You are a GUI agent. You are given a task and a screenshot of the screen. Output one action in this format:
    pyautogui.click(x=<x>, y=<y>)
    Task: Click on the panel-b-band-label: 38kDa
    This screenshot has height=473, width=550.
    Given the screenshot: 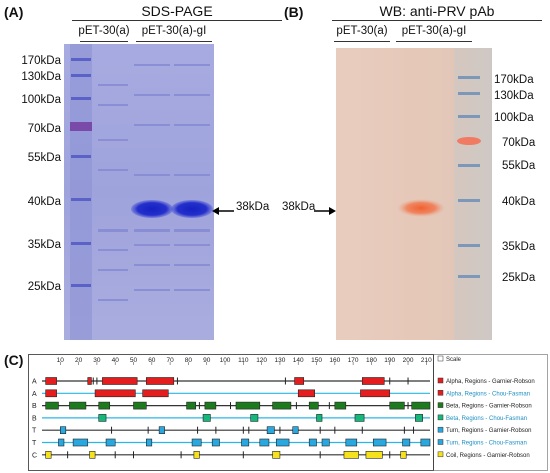 What is the action you would take?
    pyautogui.click(x=299, y=207)
    